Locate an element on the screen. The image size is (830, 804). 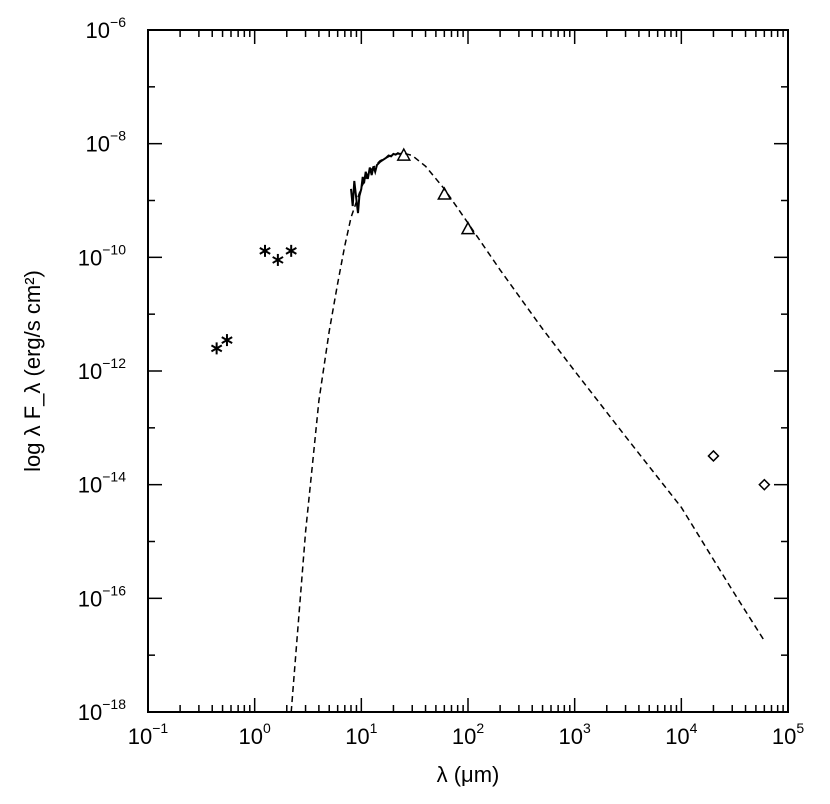
triangle-point is located at coordinates (444, 193).